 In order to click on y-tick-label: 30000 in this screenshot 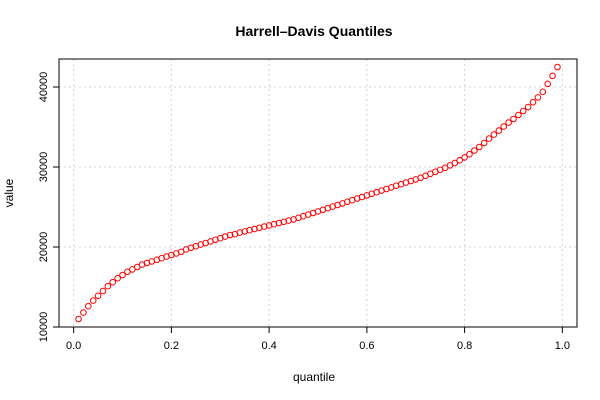, I will do `click(44, 167)`.